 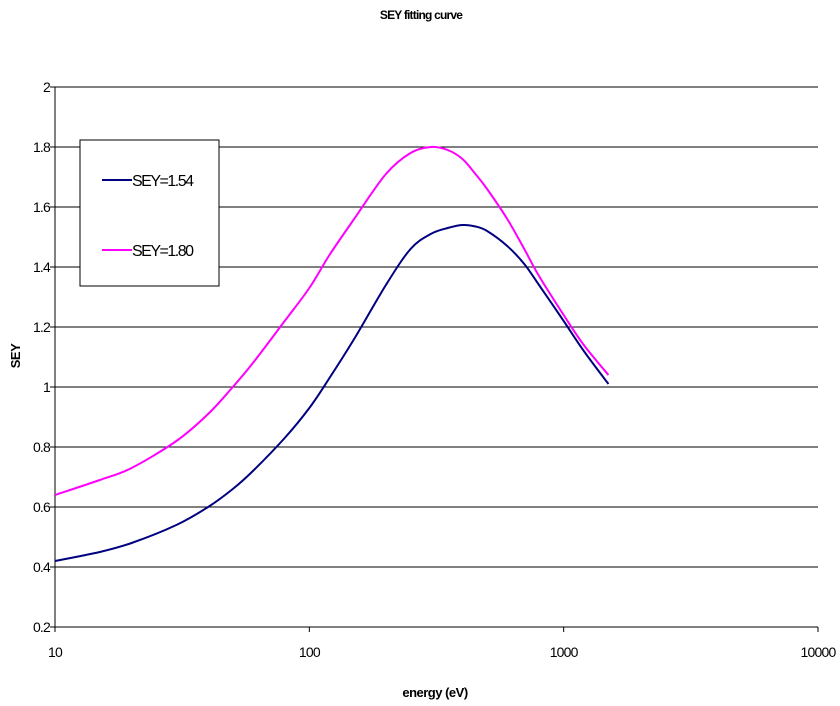 I want to click on y-tick-label: 0.8, so click(x=42, y=447).